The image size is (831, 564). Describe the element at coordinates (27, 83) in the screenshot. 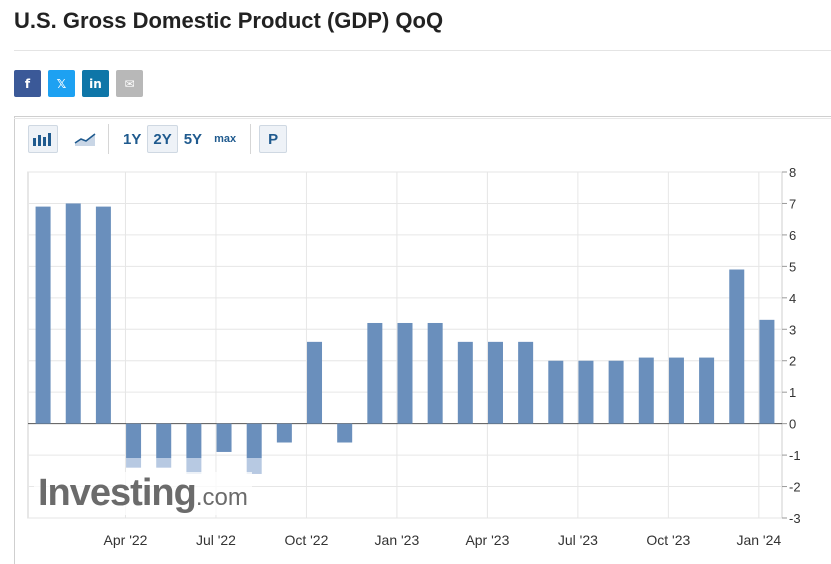

I see `facebook-share-button: f` at that location.